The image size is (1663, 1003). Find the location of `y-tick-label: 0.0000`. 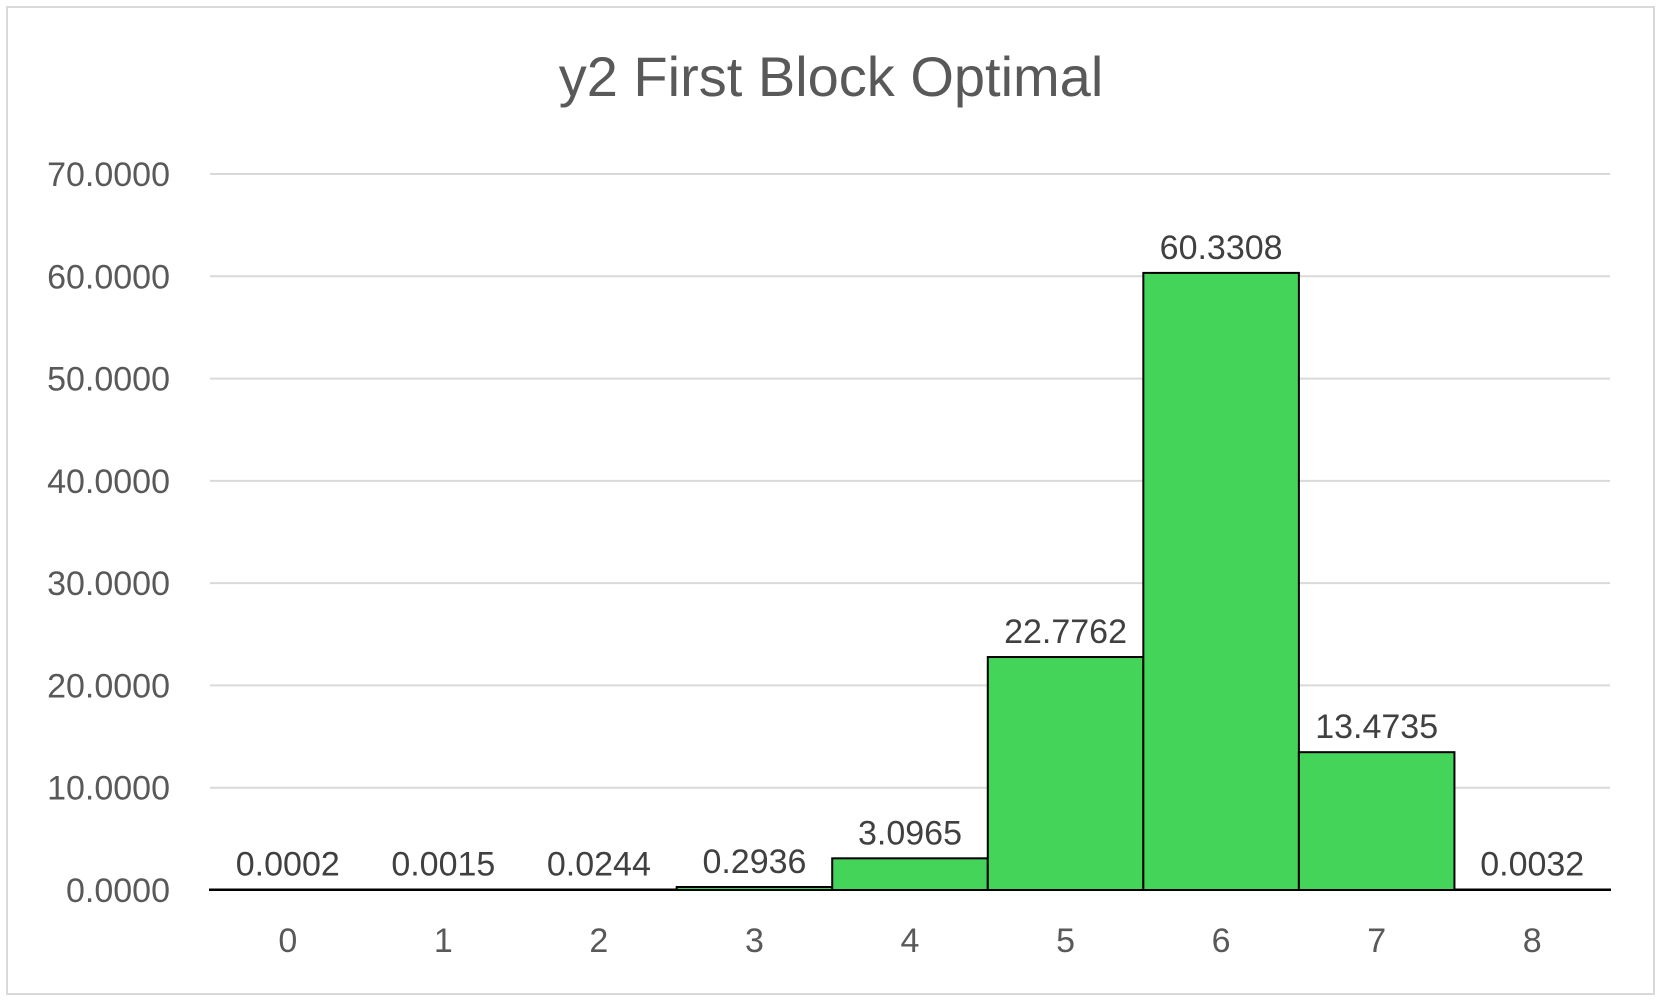

y-tick-label: 0.0000 is located at coordinates (118, 891).